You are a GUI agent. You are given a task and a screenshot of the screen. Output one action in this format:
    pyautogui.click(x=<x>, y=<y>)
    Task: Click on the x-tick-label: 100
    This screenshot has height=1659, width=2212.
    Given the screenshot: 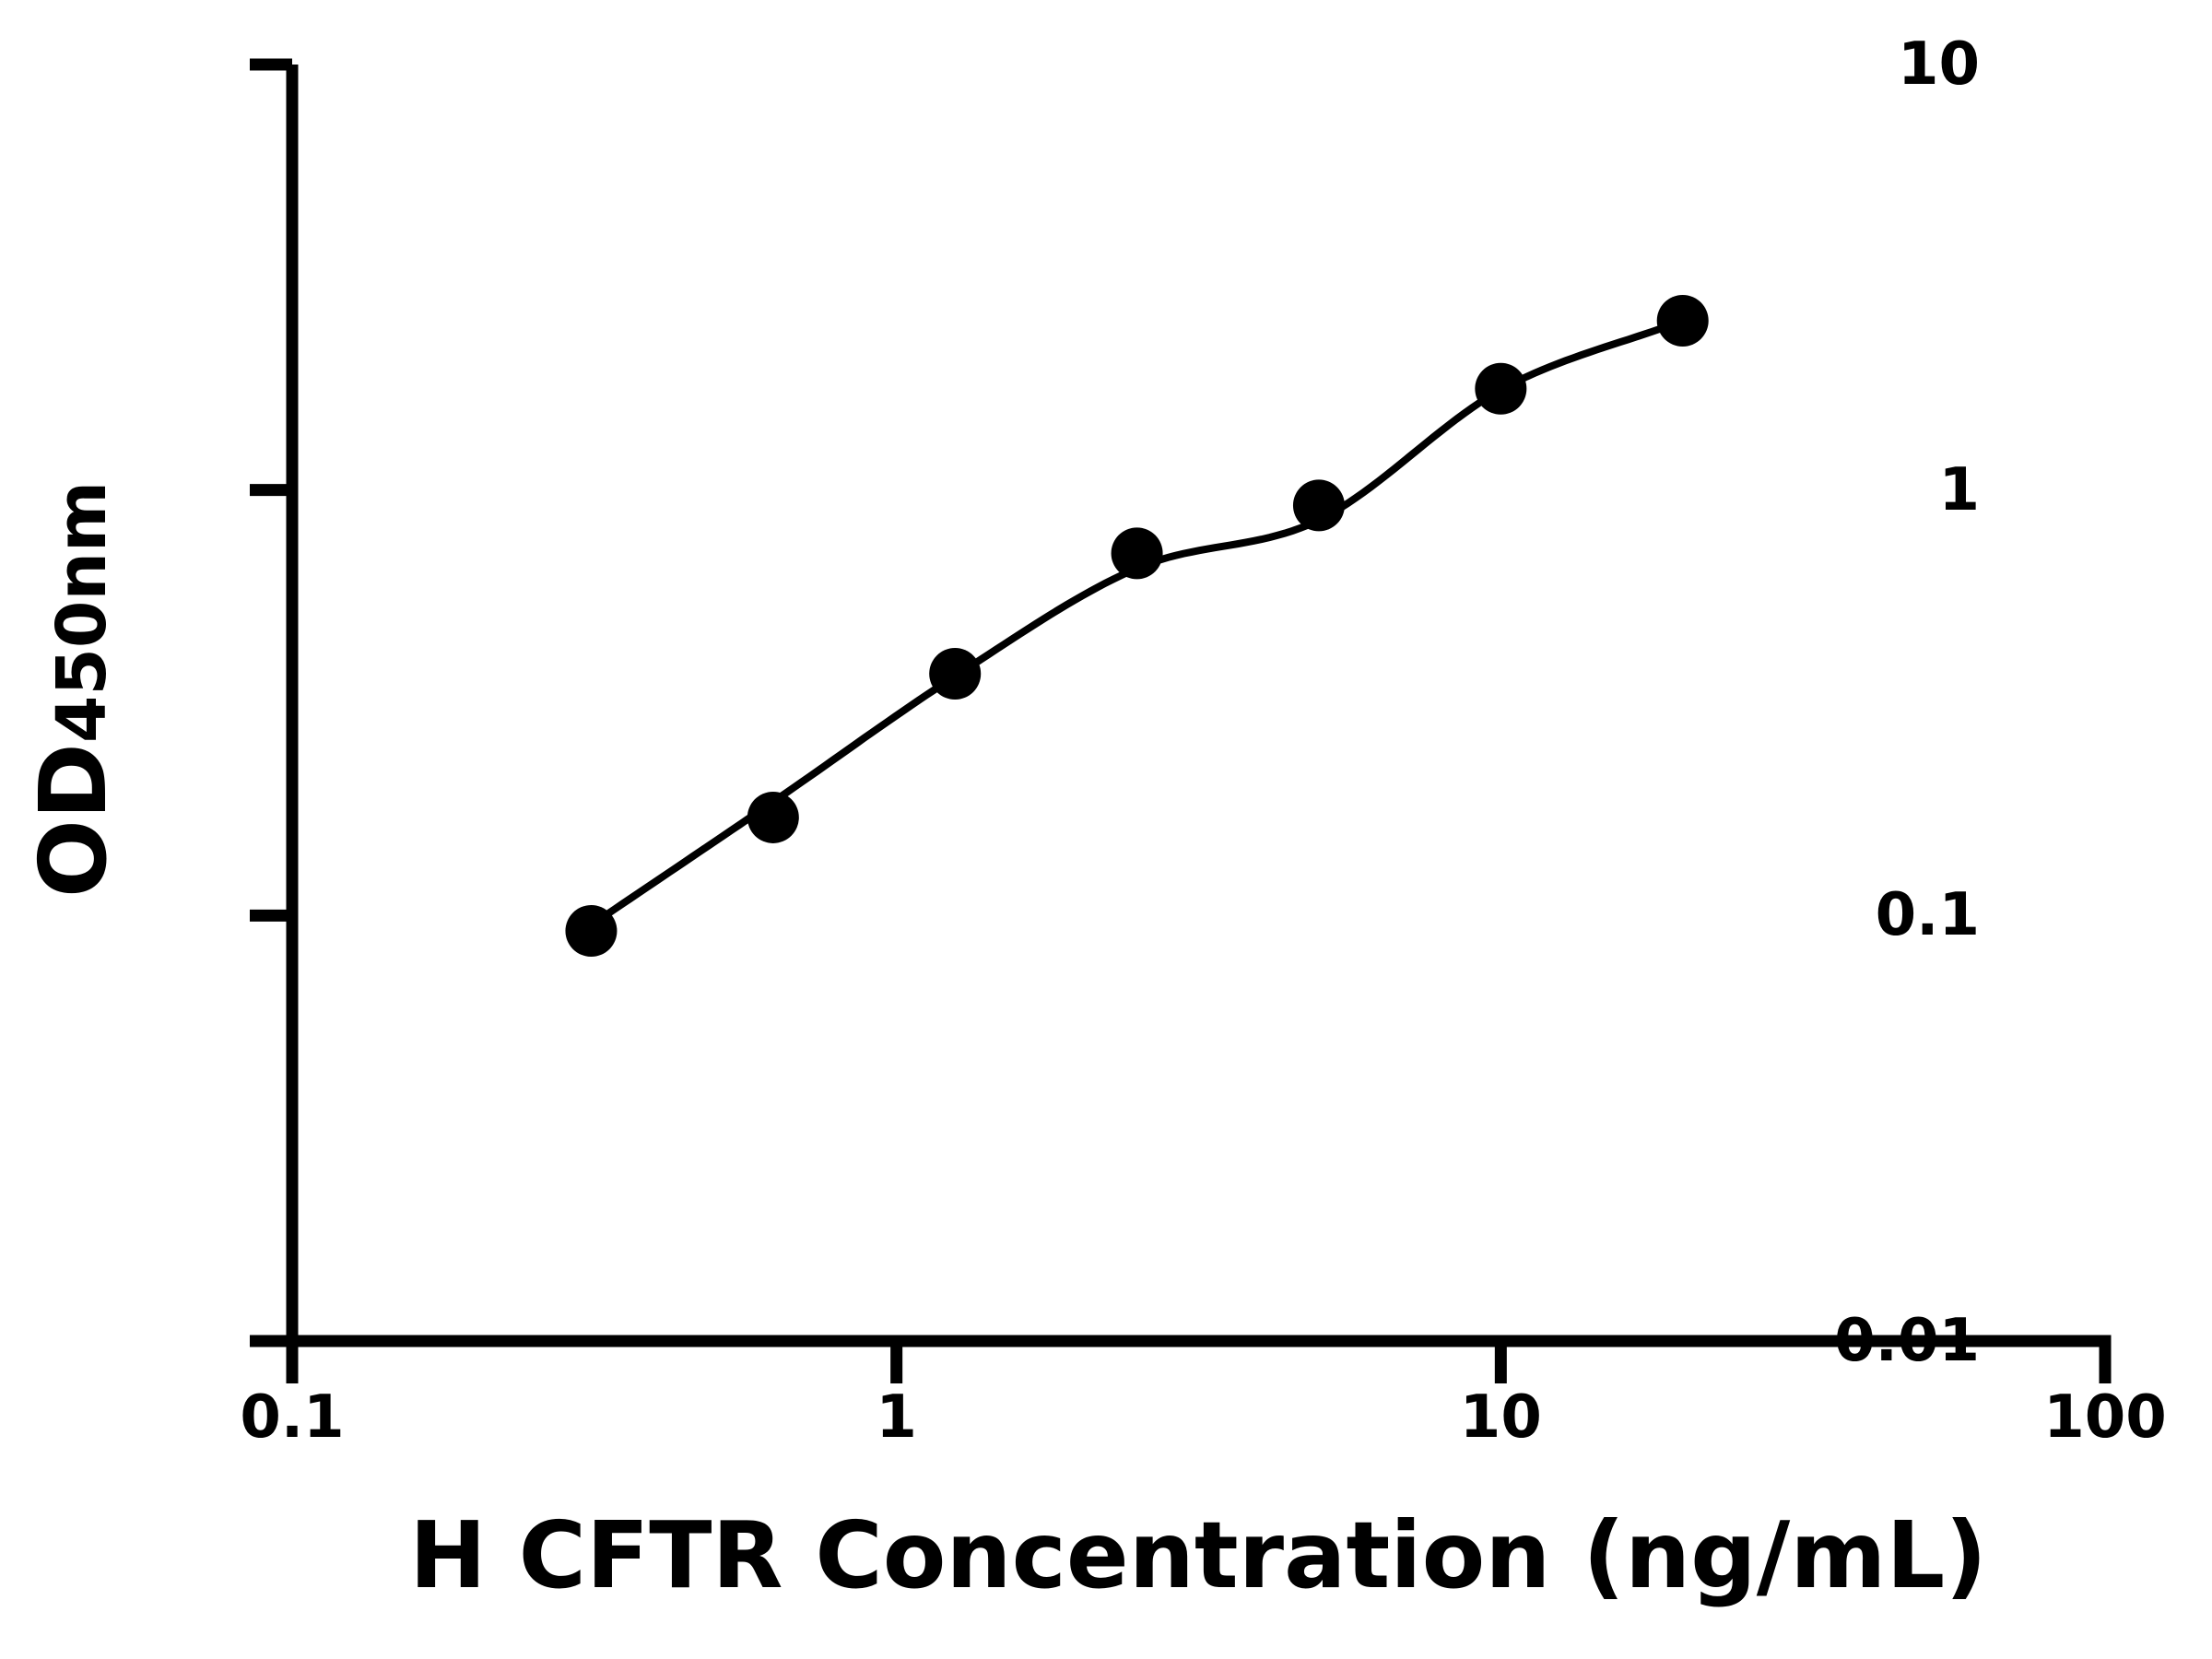 What is the action you would take?
    pyautogui.click(x=2105, y=1417)
    